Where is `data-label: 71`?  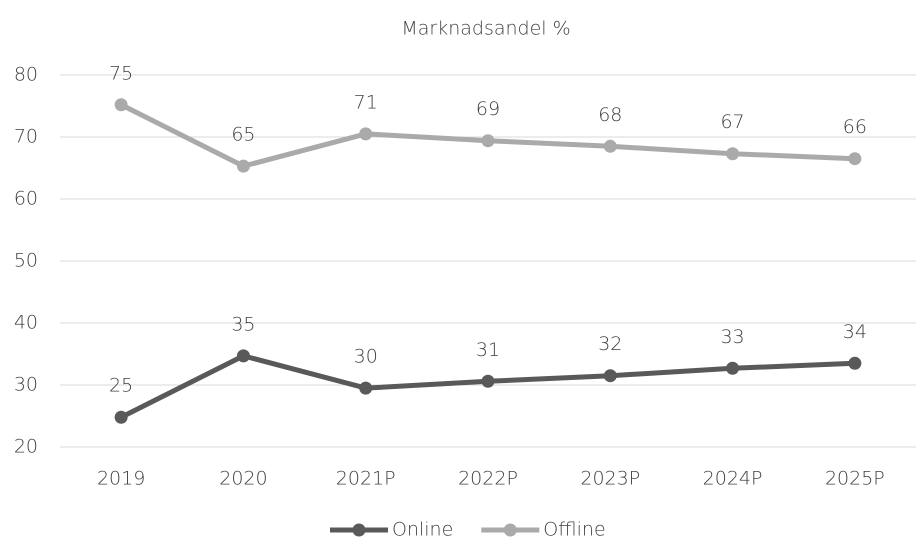
data-label: 71 is located at coordinates (366, 102).